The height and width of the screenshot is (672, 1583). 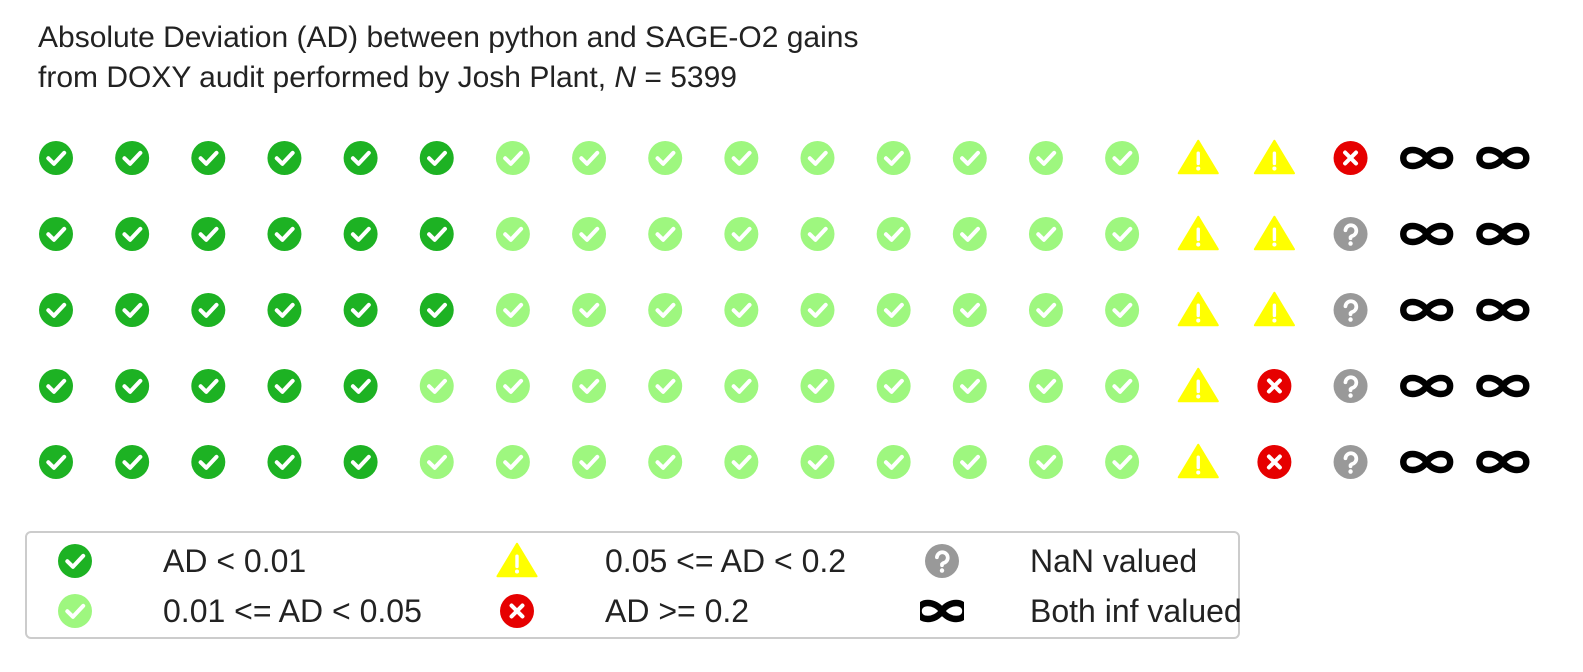 I want to click on legend-label: NaN valued, so click(x=1114, y=561).